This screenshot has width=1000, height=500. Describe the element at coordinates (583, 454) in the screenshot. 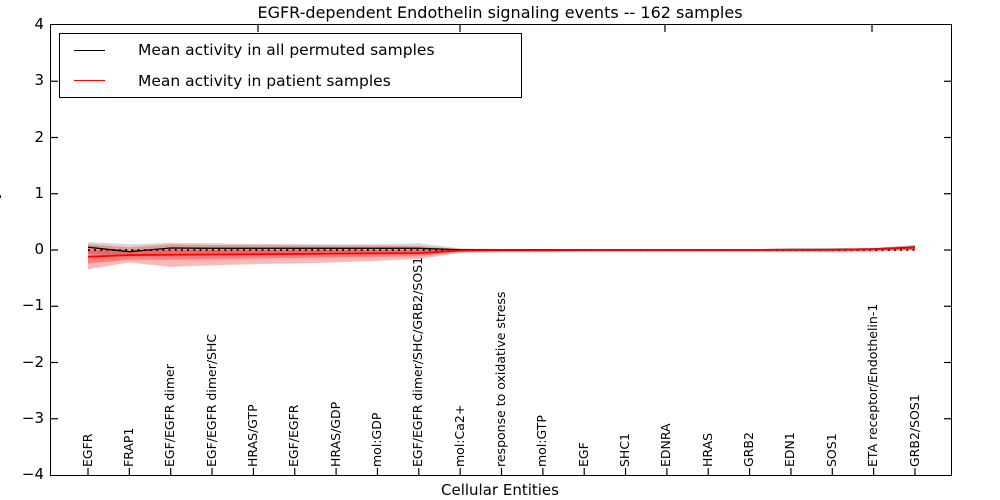

I see `x-tick-label: EGF` at that location.